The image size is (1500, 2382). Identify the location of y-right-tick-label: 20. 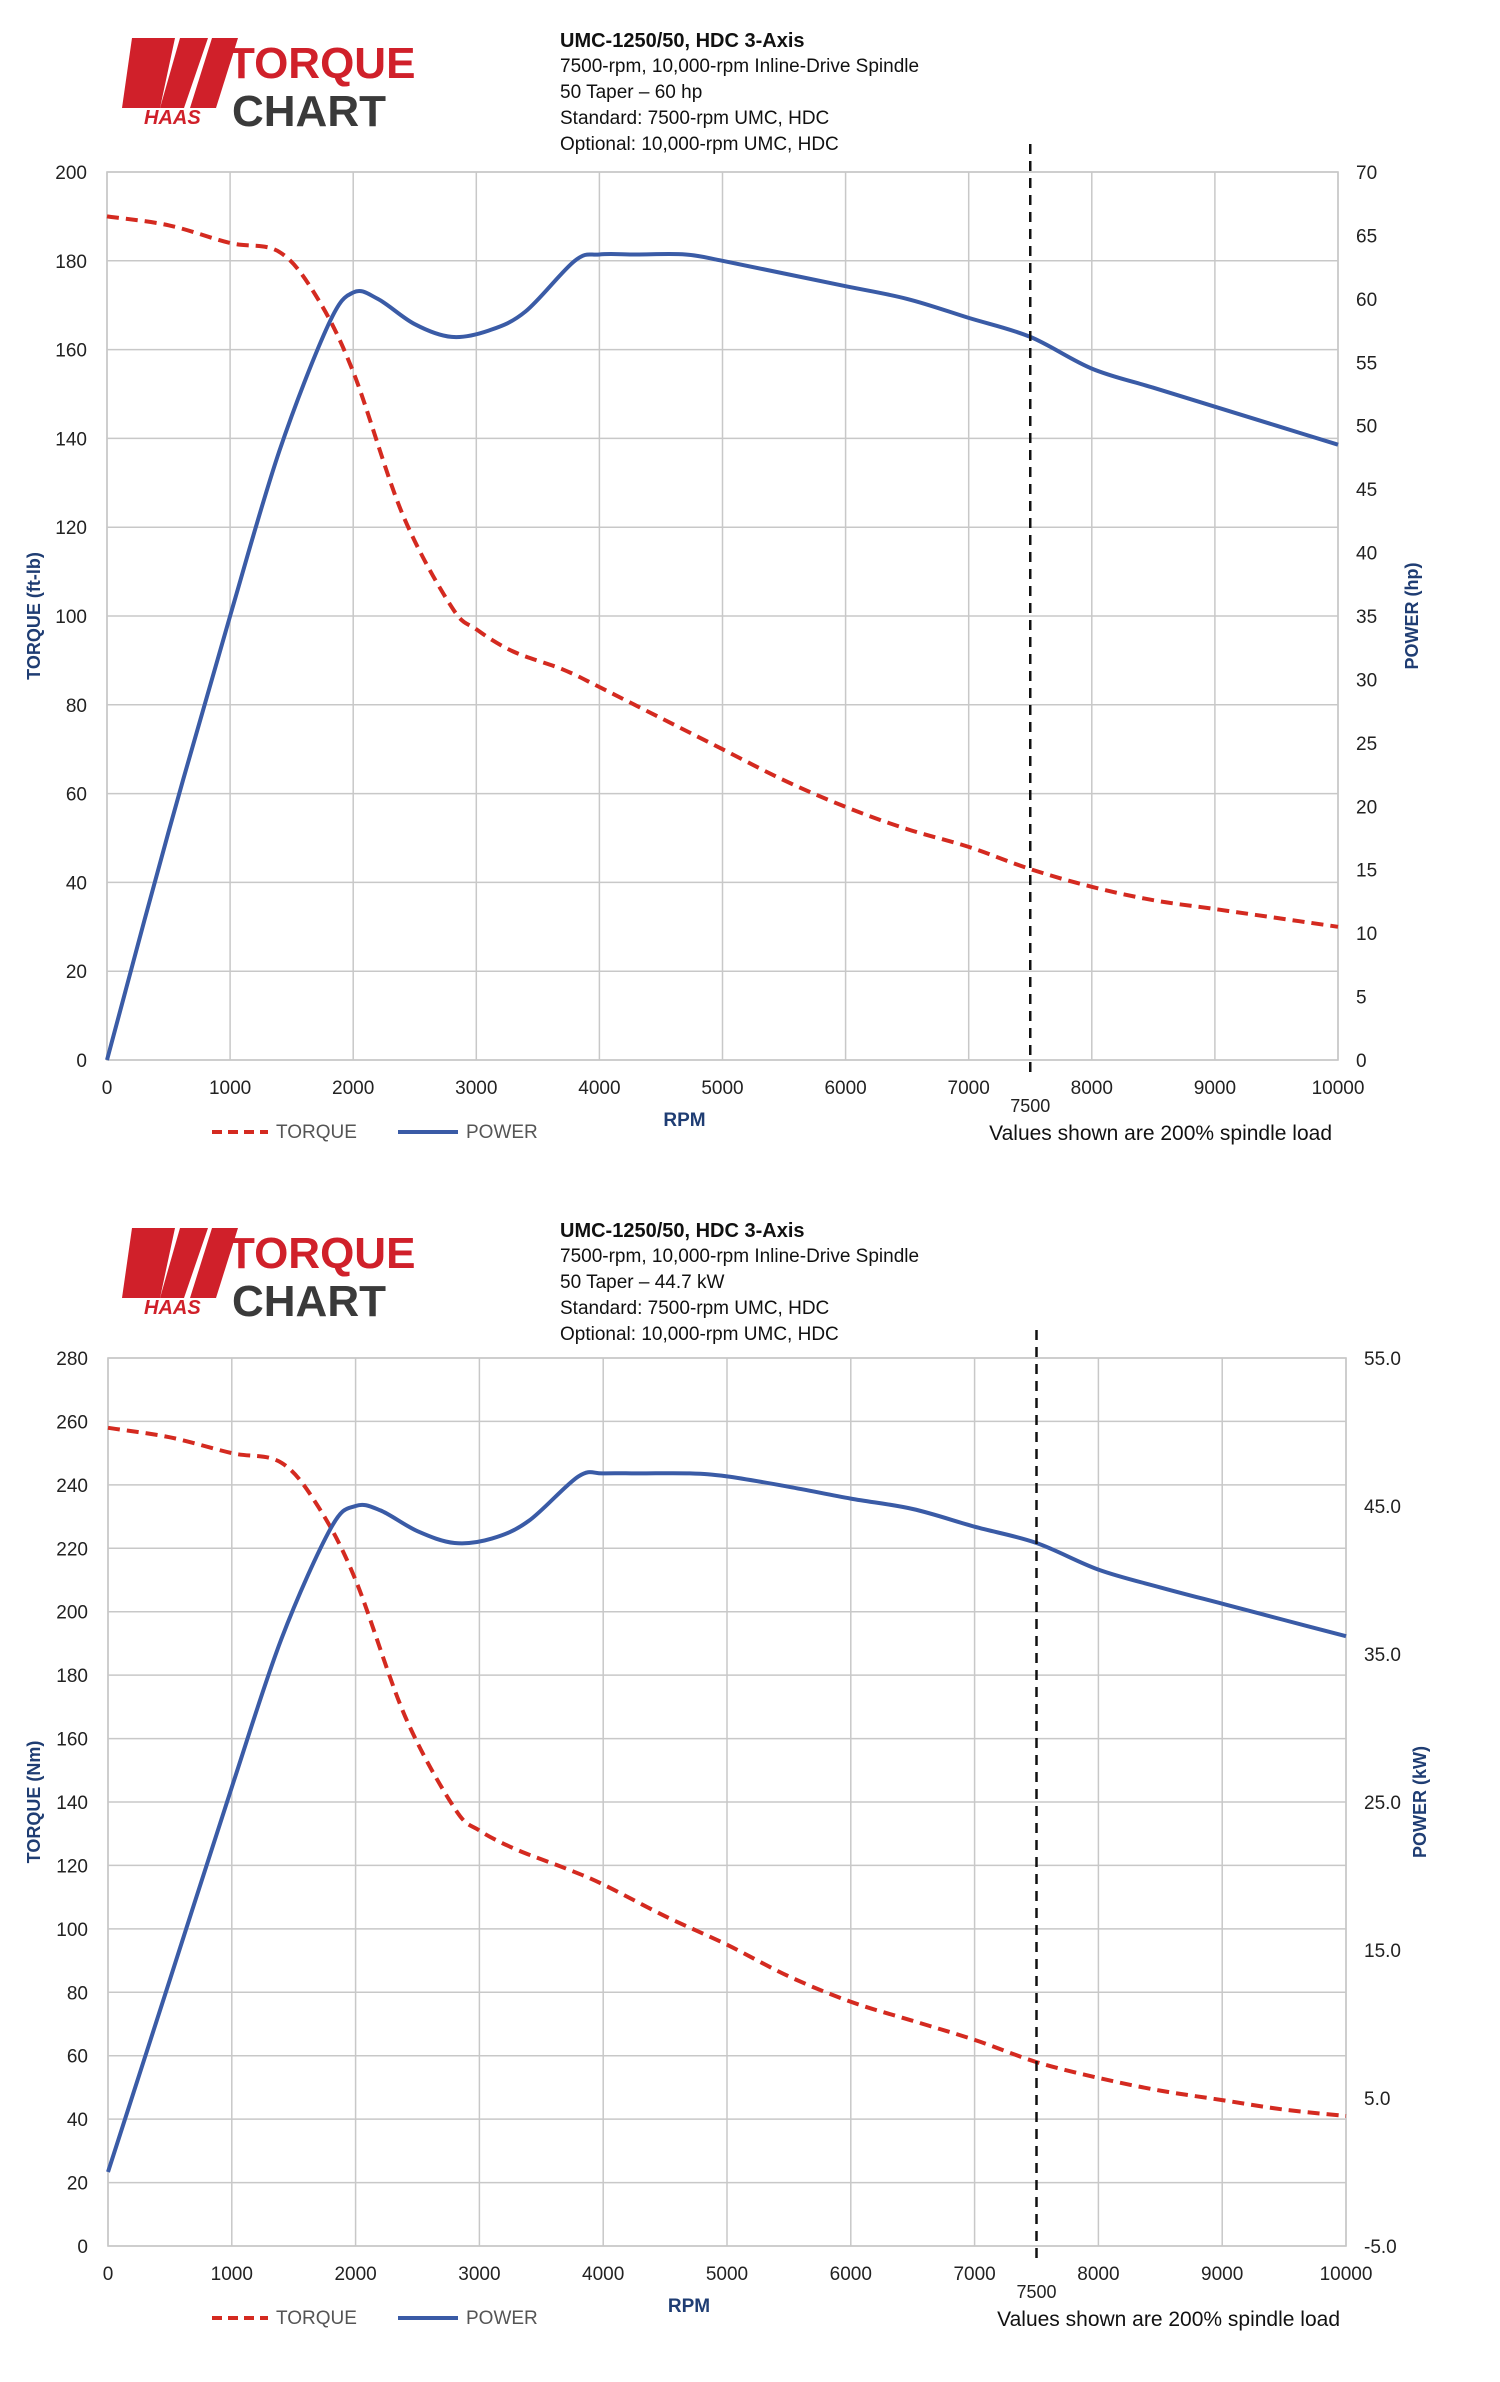
(1366, 807).